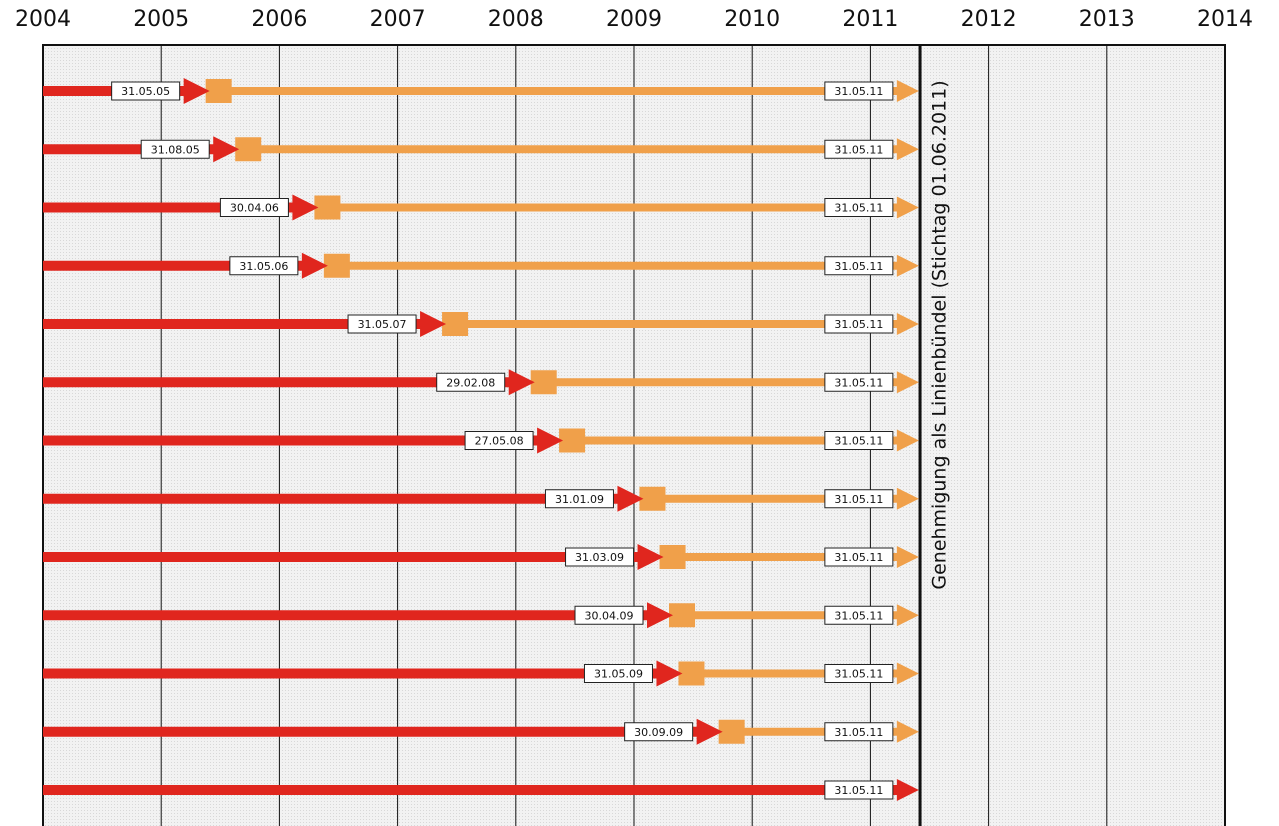 The image size is (1279, 826). I want to click on date-label: 30.04.06, so click(254, 207).